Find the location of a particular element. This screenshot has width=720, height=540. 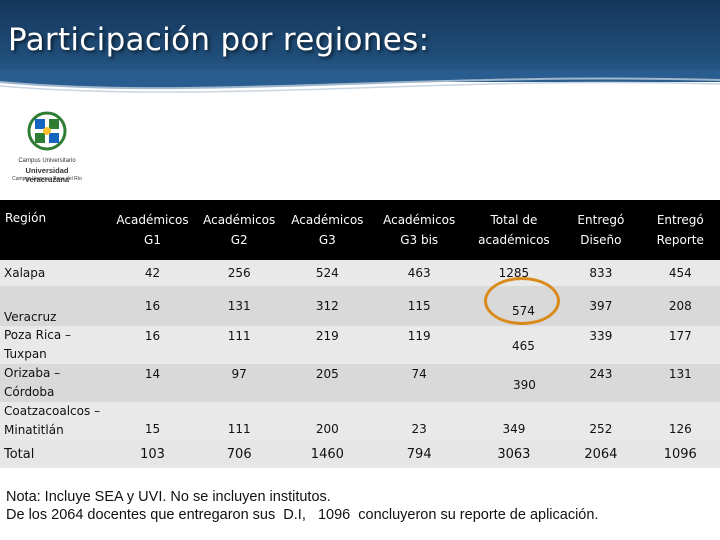

total-total: 3063 is located at coordinates (514, 454).